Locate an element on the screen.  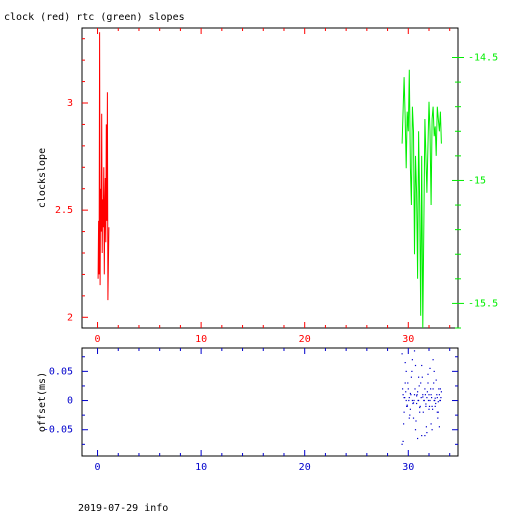
top-y-axis-label: clockslope is located at coordinates (42, 178).